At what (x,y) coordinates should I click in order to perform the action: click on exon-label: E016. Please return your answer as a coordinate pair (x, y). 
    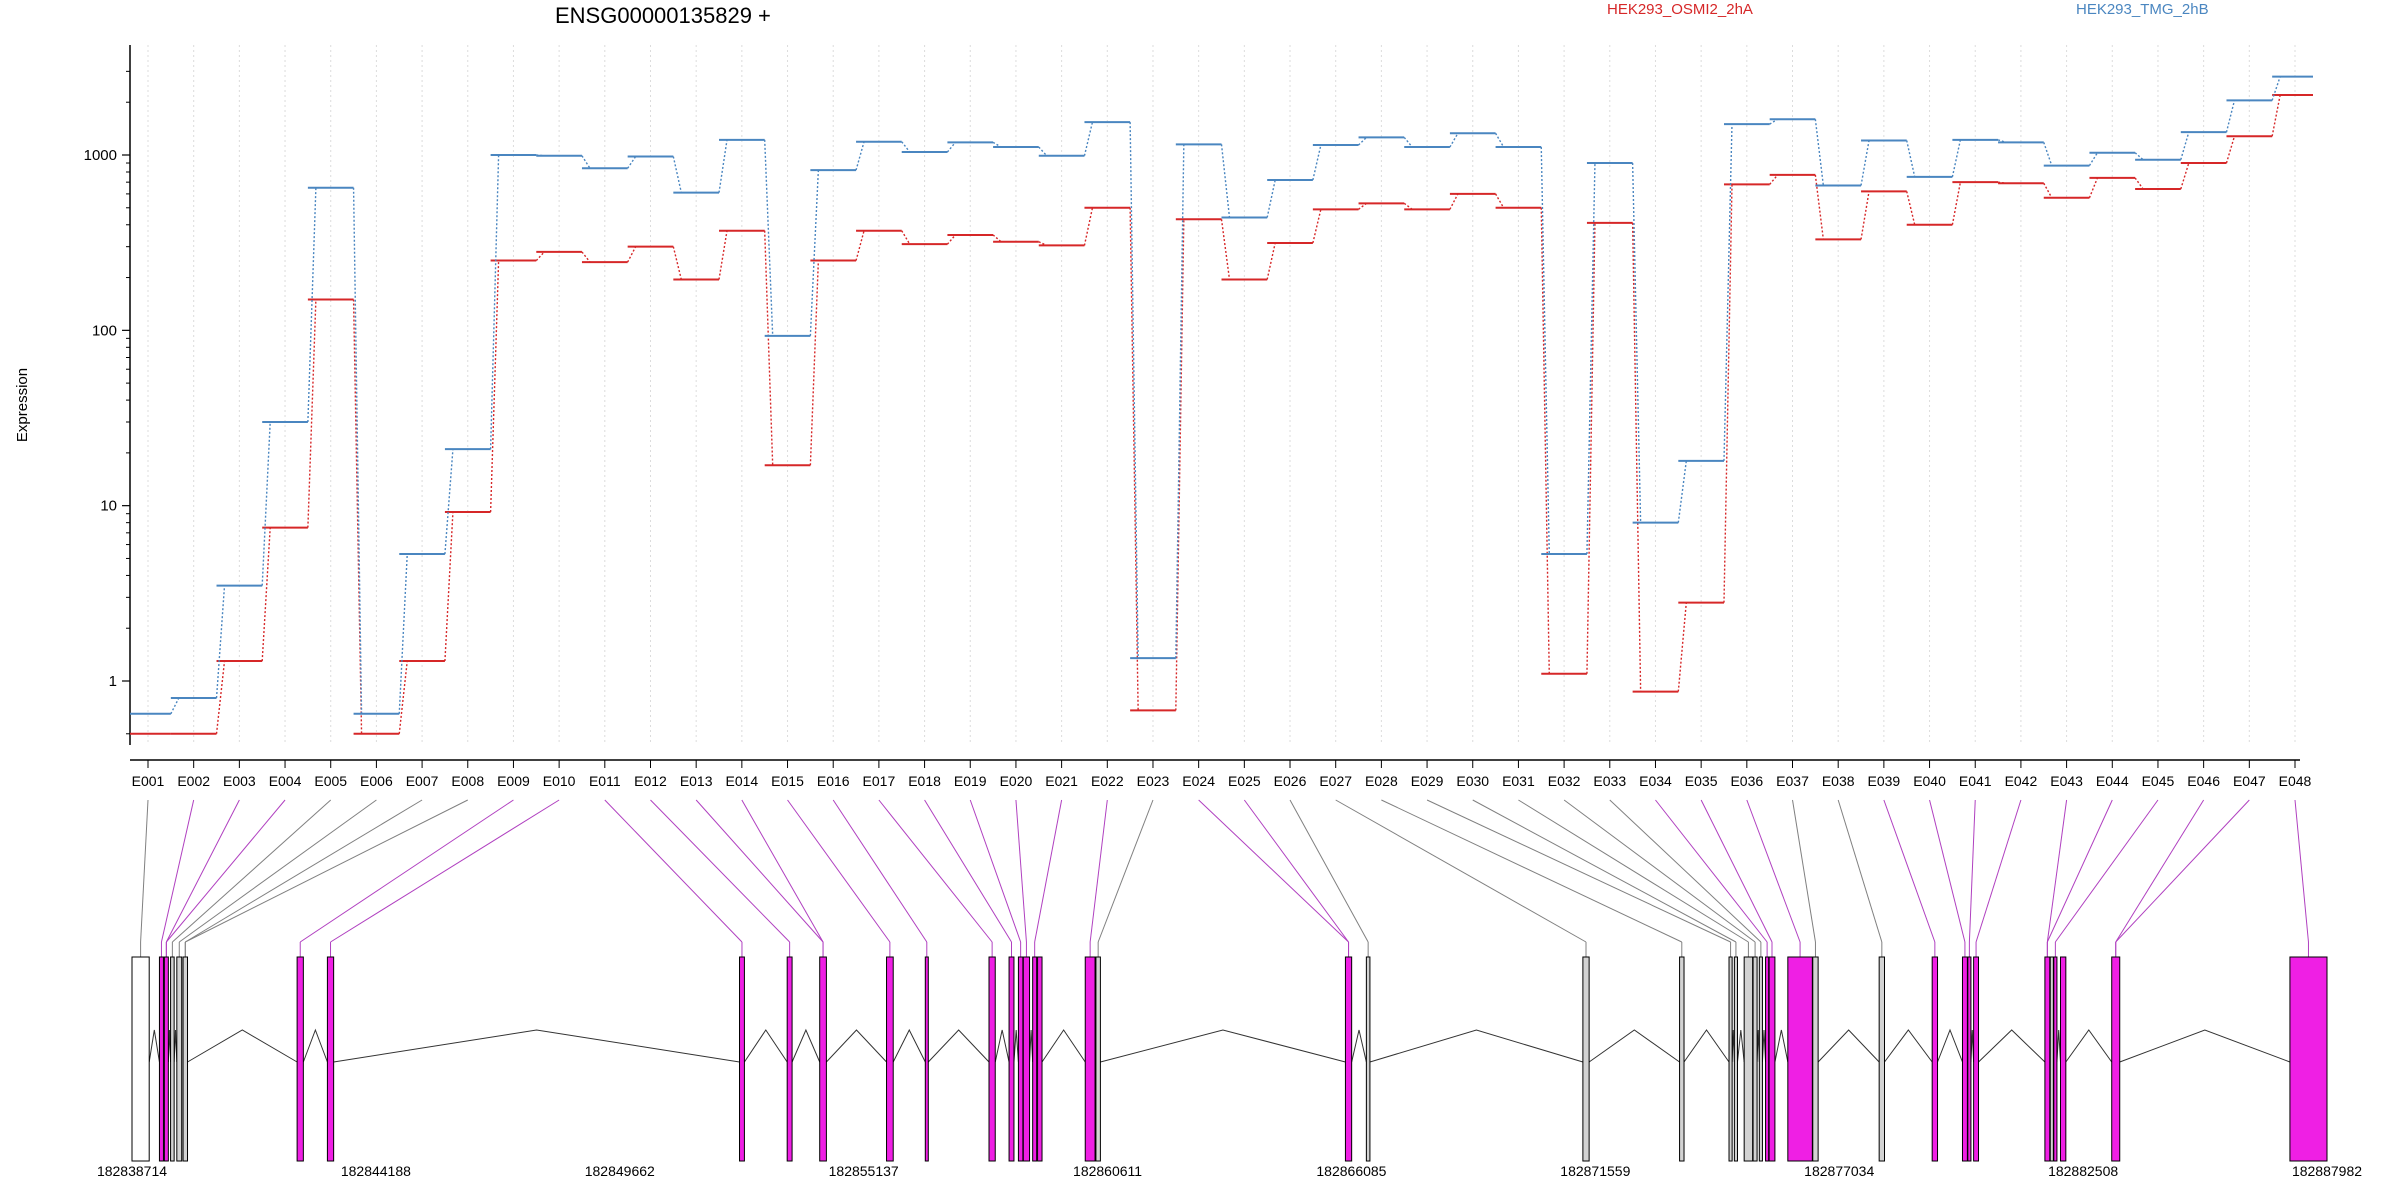
    Looking at the image, I should click on (833, 781).